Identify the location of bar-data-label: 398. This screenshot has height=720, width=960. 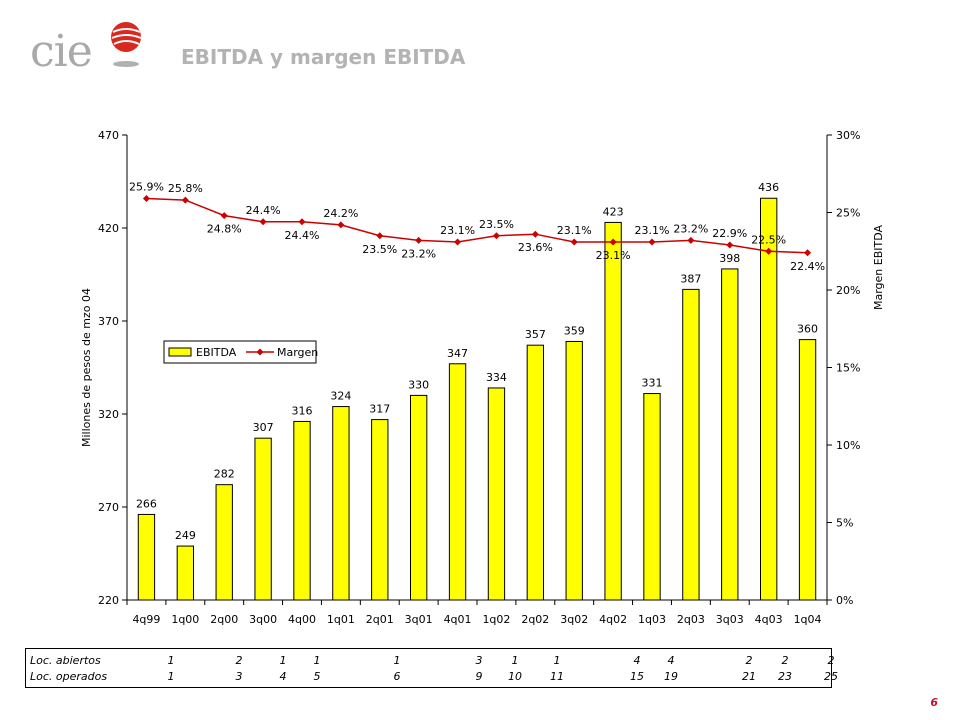
(729, 258).